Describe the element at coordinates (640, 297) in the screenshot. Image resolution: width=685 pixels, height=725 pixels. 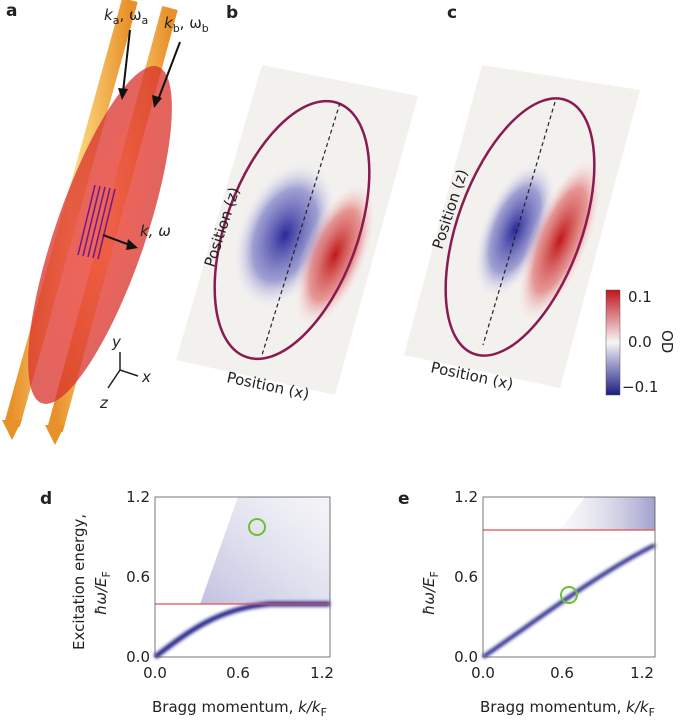
I see `colorbar-tick: 0.1` at that location.